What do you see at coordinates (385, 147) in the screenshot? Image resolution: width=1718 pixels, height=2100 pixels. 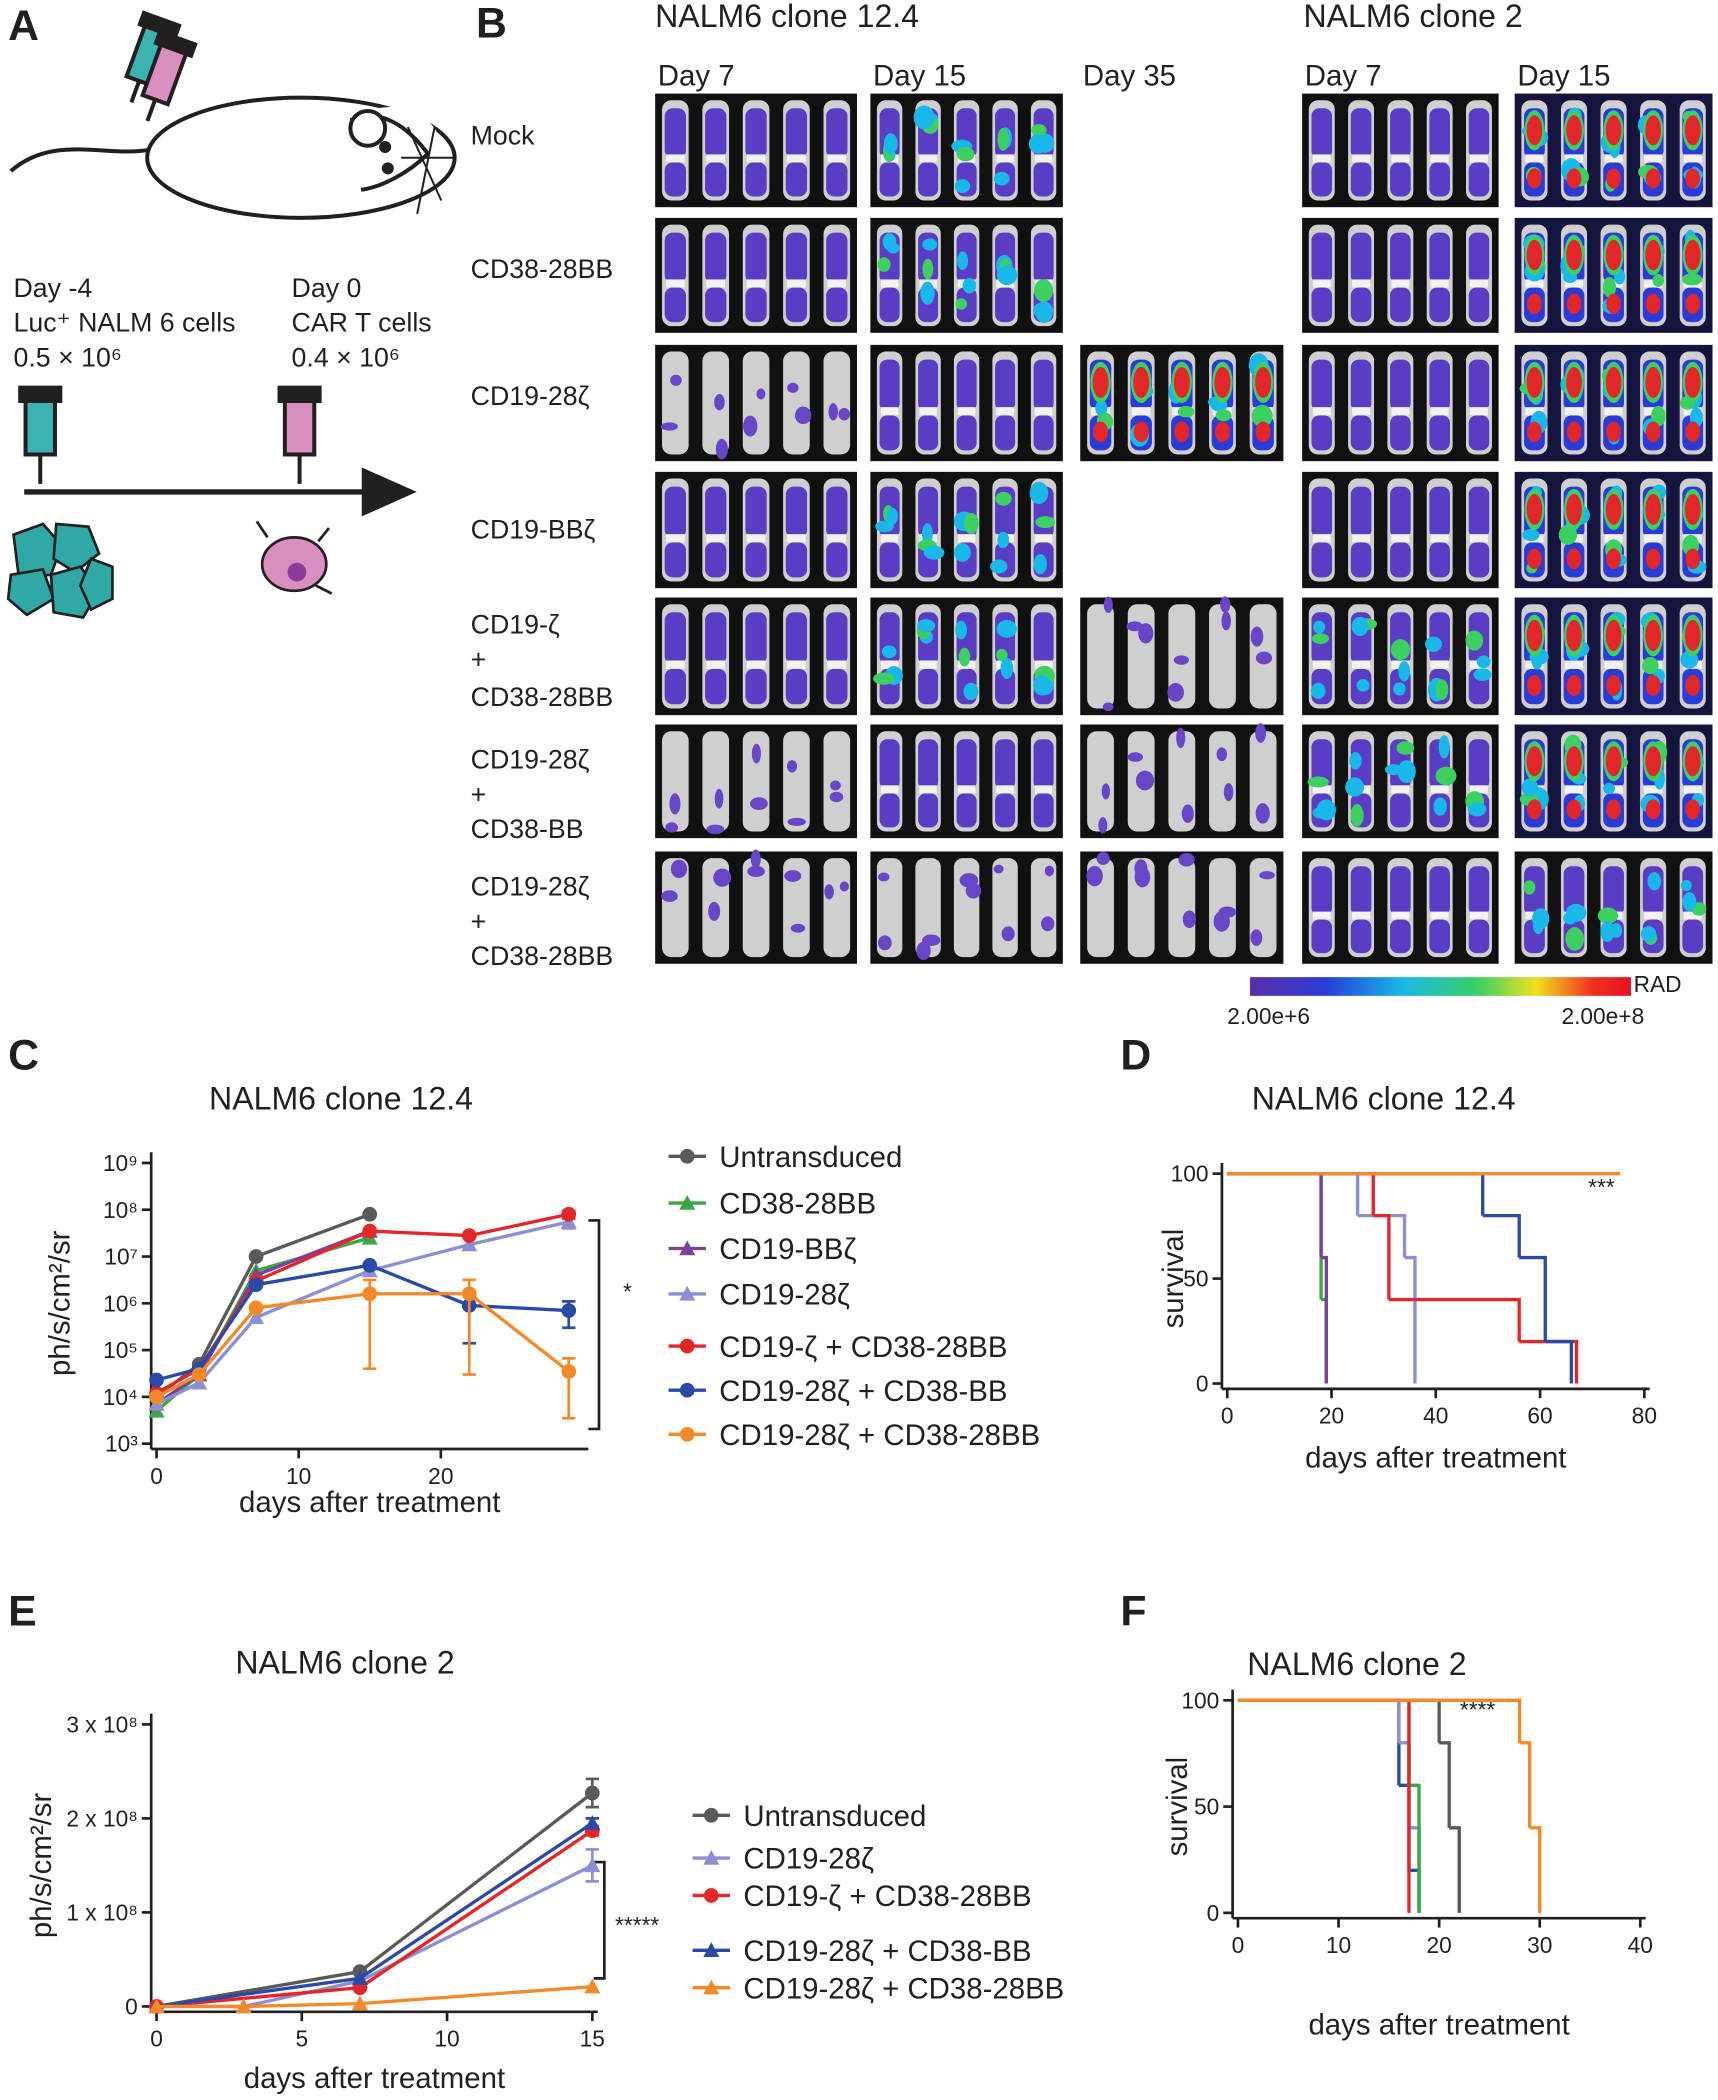 I see `mouse-eye` at bounding box center [385, 147].